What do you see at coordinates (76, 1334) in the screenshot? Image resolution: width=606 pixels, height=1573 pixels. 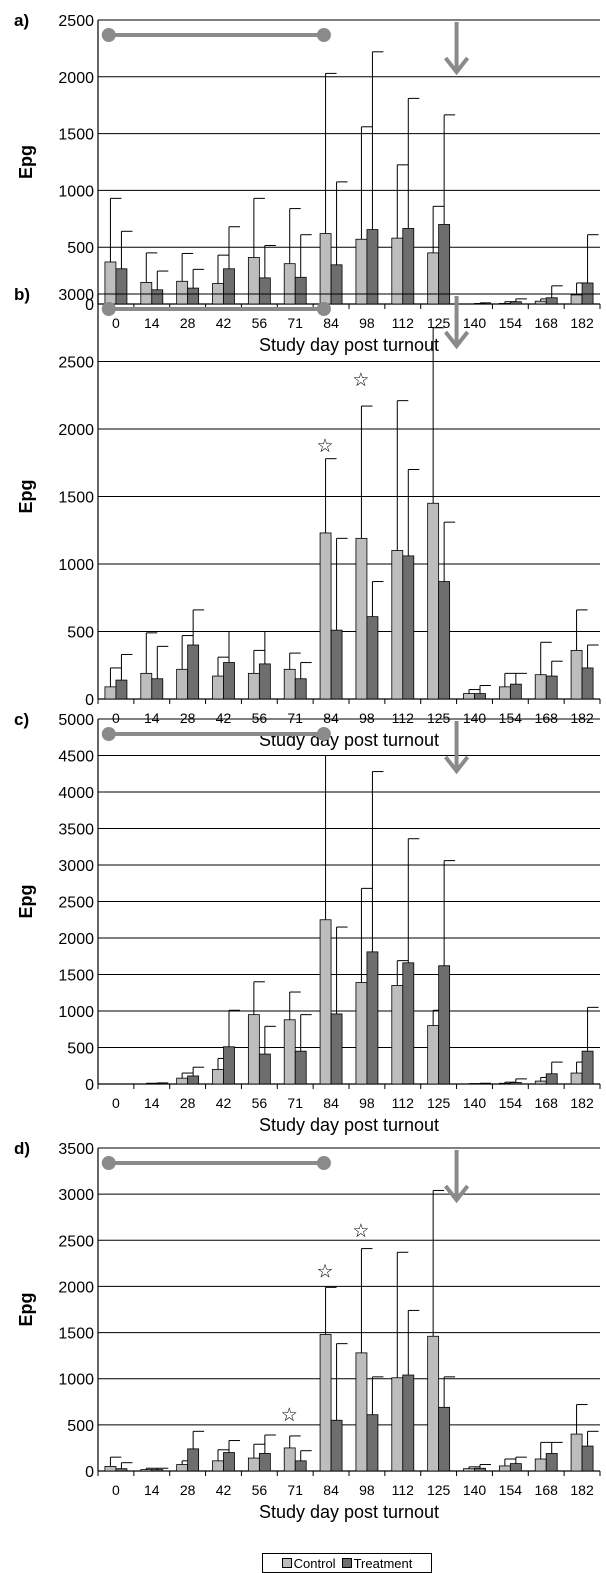 I see `y-tick-label: 1500` at bounding box center [76, 1334].